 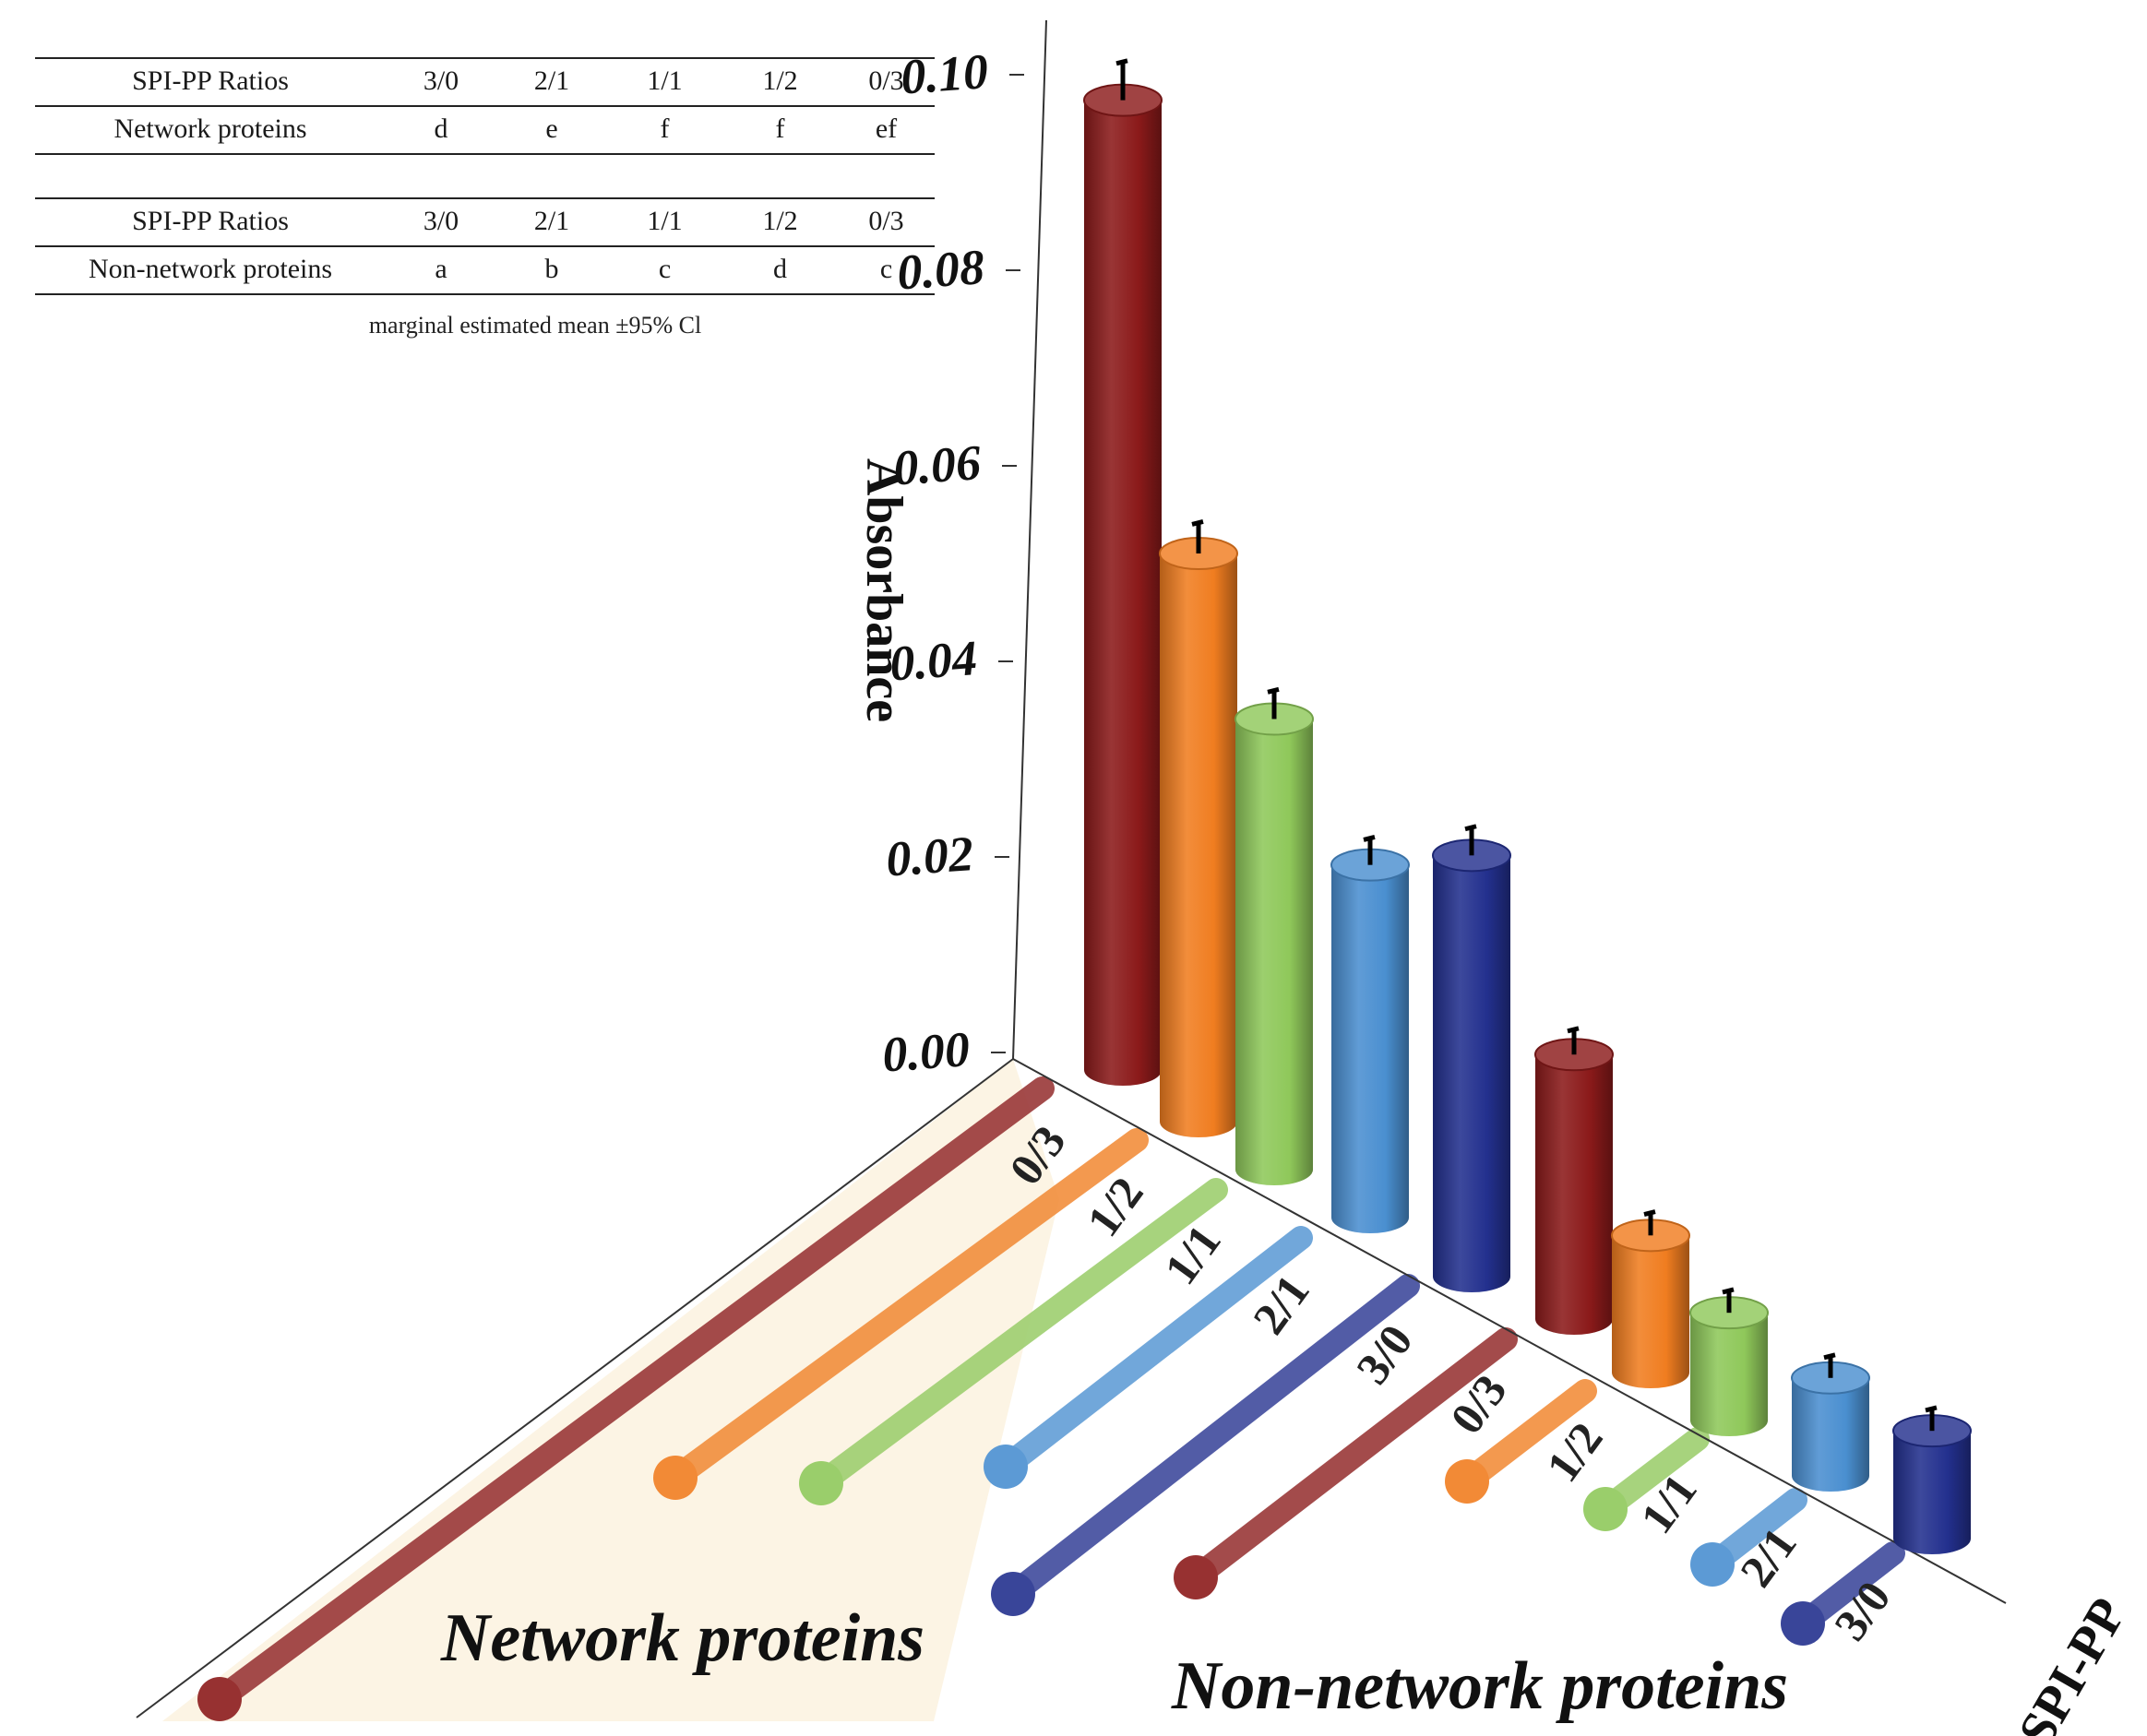 What do you see at coordinates (485, 129) in the screenshot?
I see `table-data-row: Network proteins d e f f ef` at bounding box center [485, 129].